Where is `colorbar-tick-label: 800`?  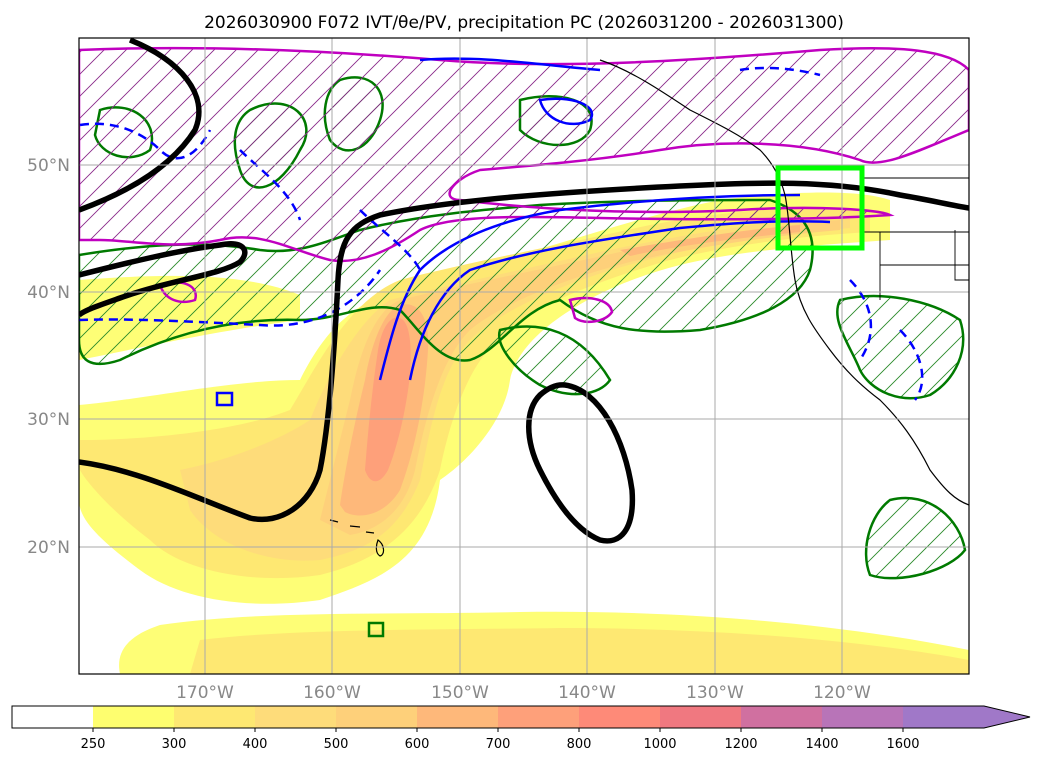 colorbar-tick-label: 800 is located at coordinates (579, 744).